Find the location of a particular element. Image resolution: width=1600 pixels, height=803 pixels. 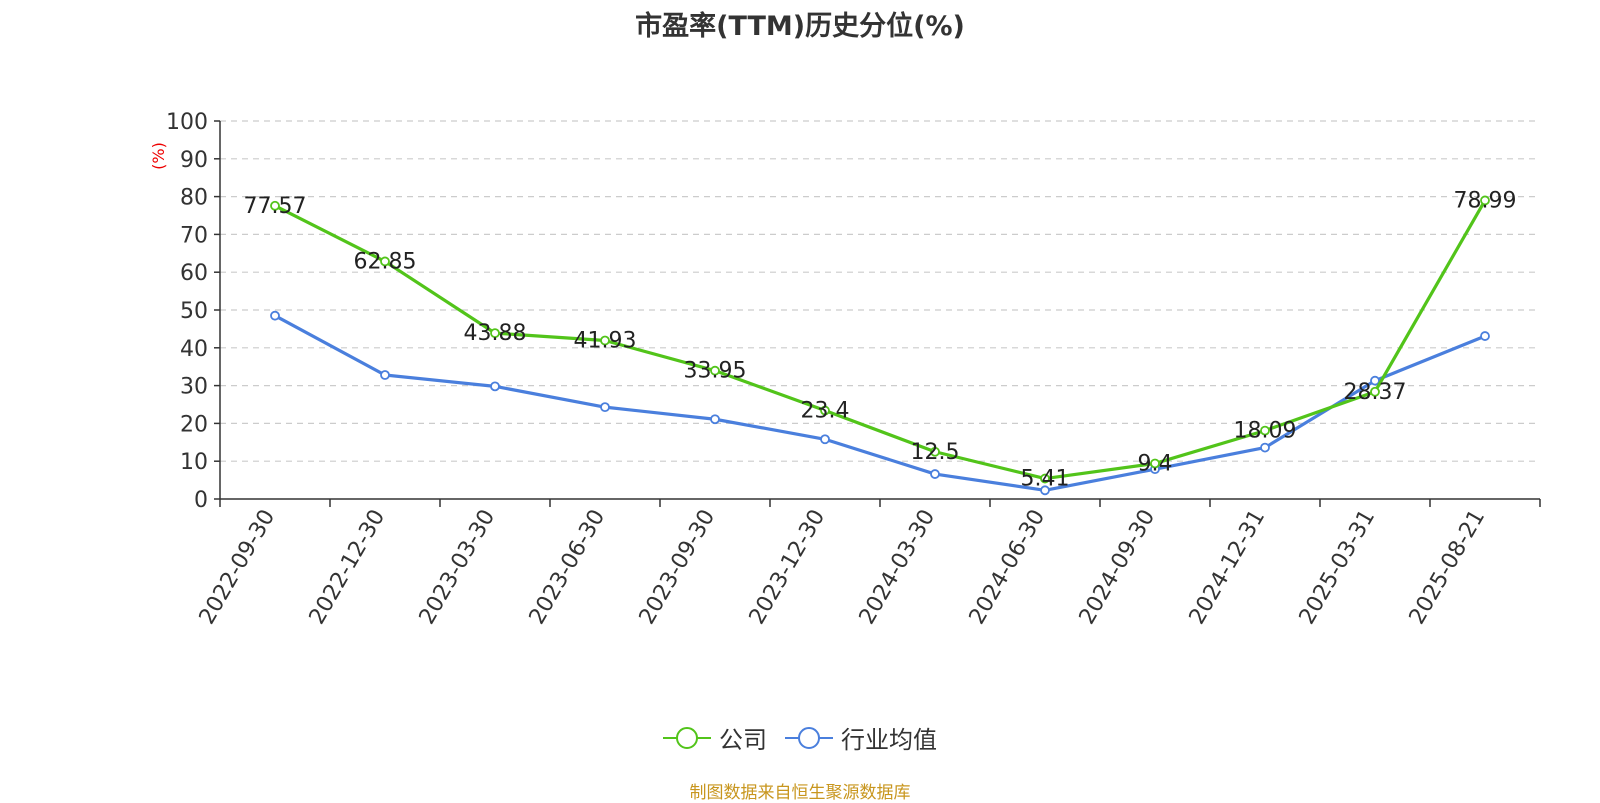

y-tick-label: 0 is located at coordinates (201, 500).